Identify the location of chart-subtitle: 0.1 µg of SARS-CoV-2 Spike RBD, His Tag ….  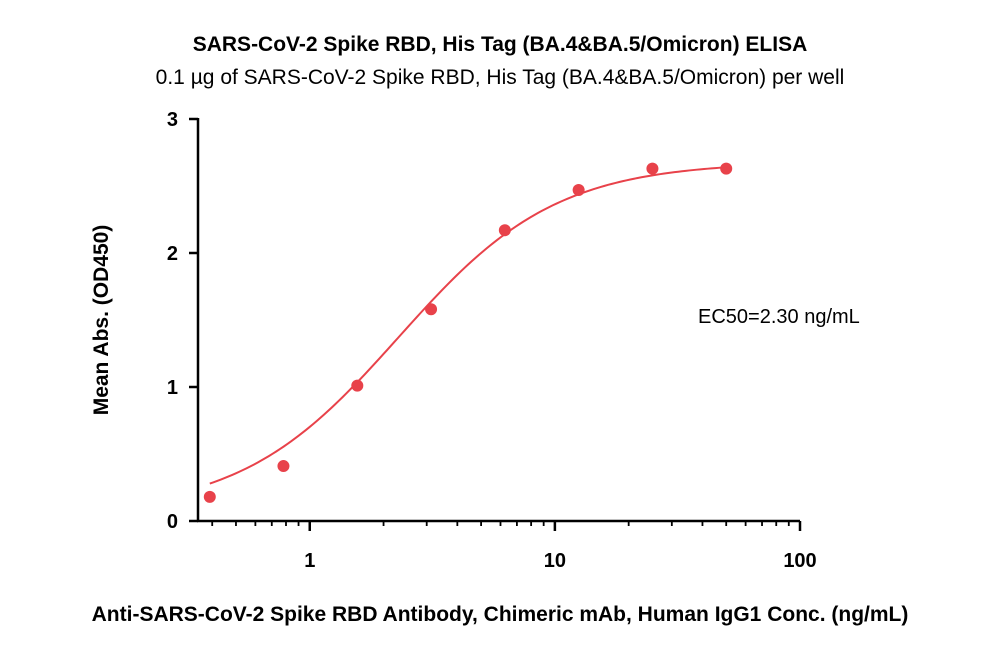
(500, 77).